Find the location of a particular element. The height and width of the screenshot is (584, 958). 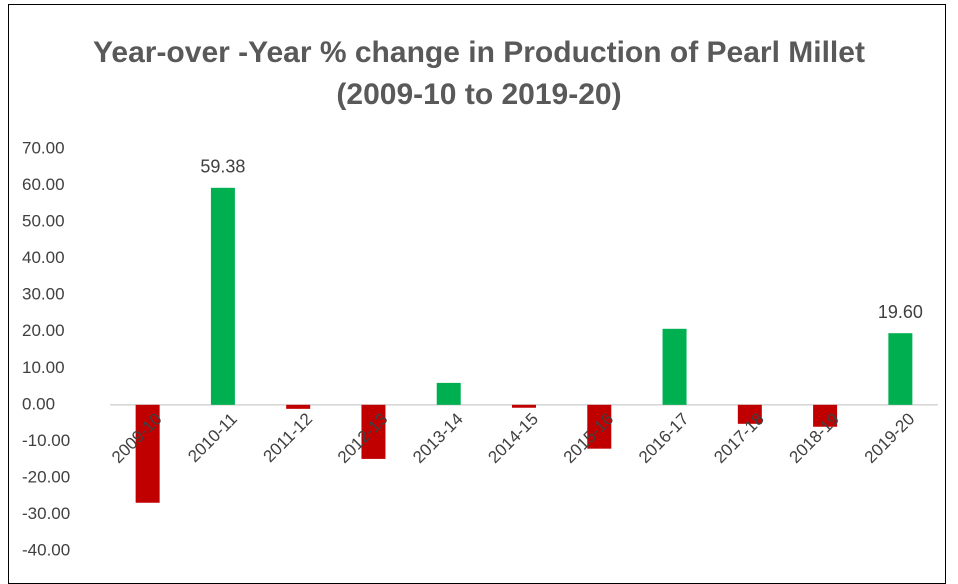

x-tick-label: 2014-15 is located at coordinates (513, 438).